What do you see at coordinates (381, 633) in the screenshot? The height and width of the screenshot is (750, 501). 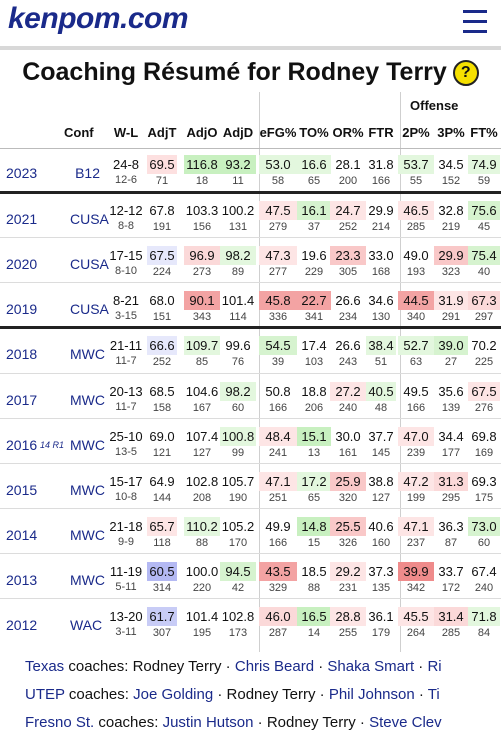 I see `stat-rank: 179` at bounding box center [381, 633].